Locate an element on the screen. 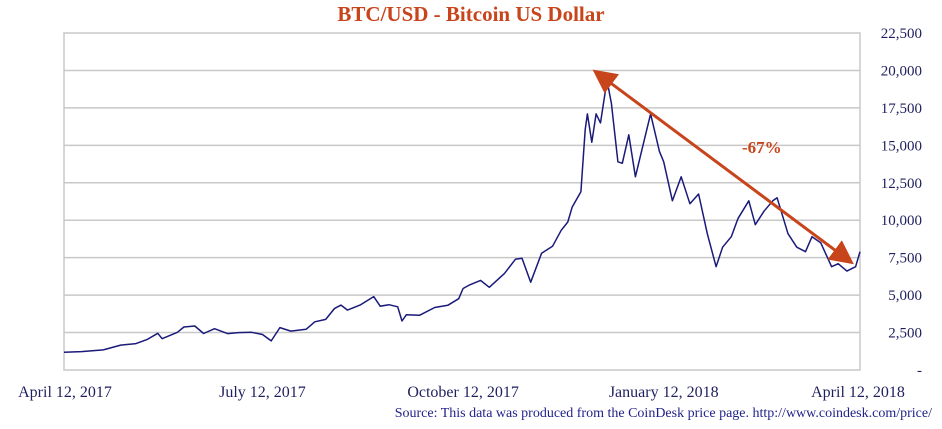  y-tick-label: 5,000 is located at coordinates (905, 296).